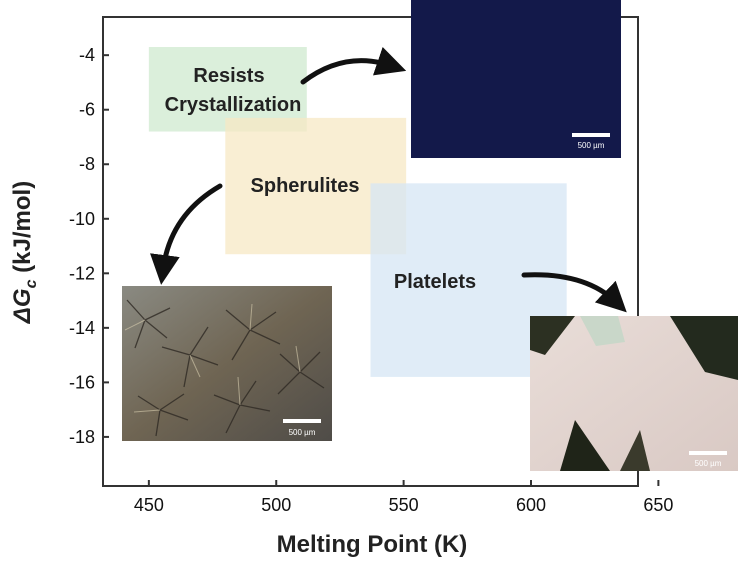 This screenshot has height=563, width=750. I want to click on region-label-resists: Resists, so click(228, 76).